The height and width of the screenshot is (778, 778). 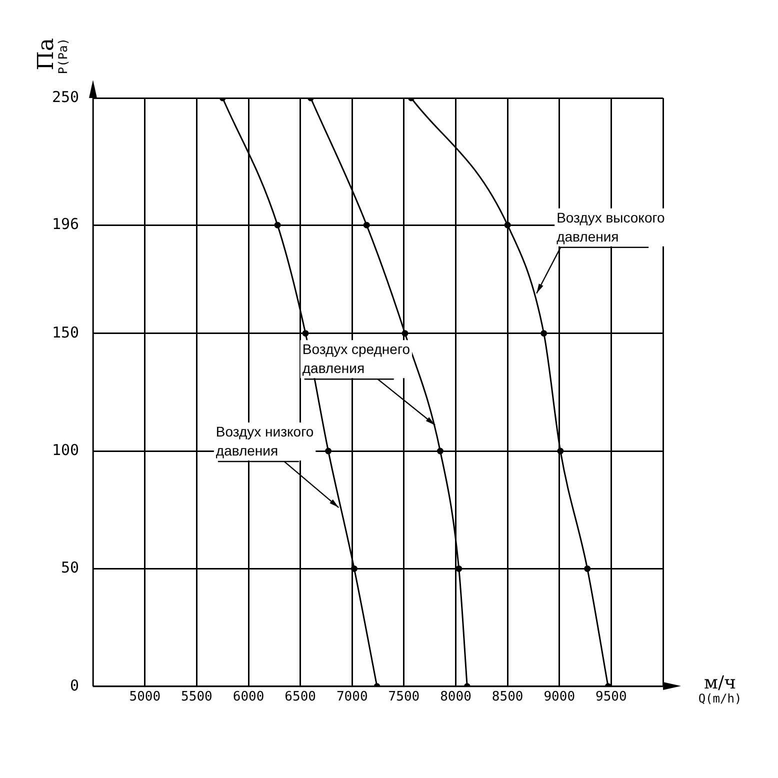 I want to click on x-tick-label: 7500, so click(x=404, y=697).